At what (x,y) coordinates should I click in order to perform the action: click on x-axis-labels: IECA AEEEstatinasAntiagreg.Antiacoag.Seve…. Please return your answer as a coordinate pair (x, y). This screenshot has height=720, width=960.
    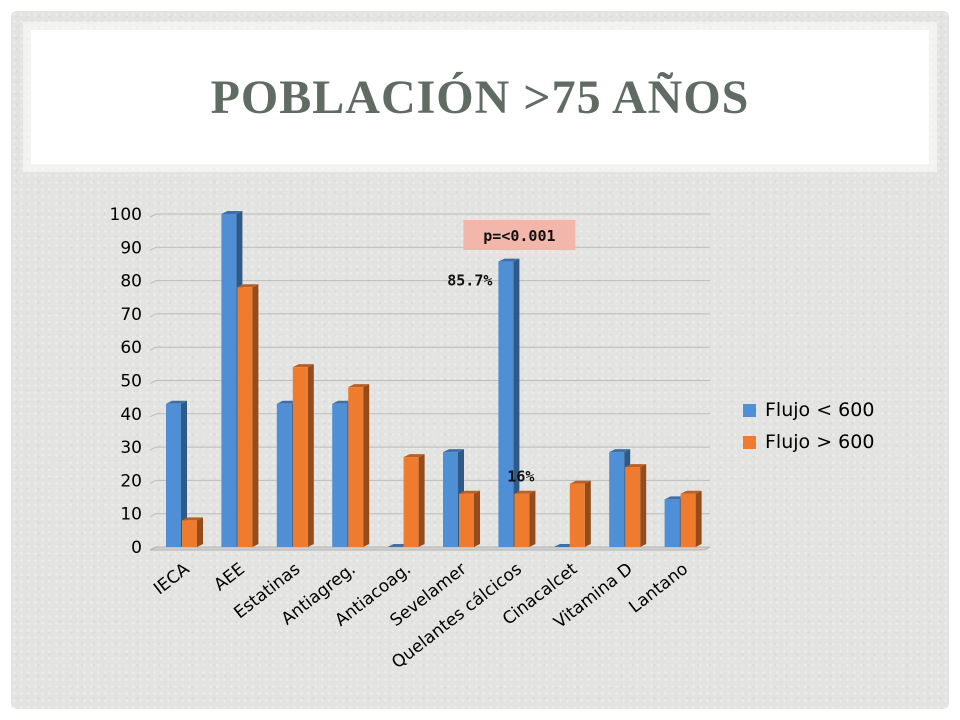
    Looking at the image, I should click on (421, 616).